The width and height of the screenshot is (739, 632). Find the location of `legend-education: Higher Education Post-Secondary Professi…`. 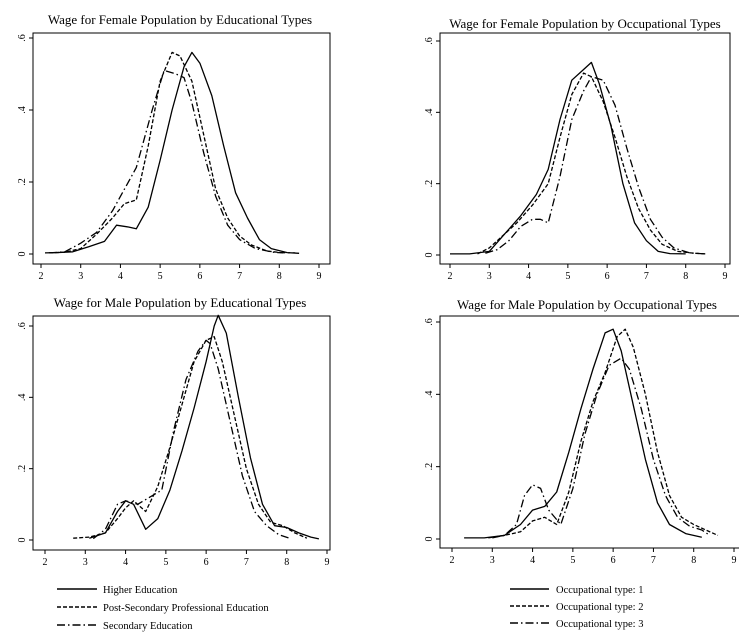

legend-education: Higher Education Post-Secondary Professi… is located at coordinates (163, 608).